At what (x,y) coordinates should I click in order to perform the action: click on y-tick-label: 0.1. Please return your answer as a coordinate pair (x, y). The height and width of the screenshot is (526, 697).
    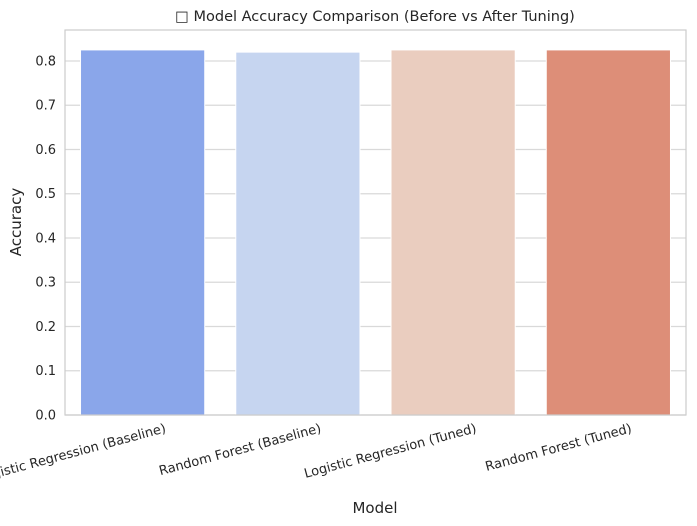
    Looking at the image, I should click on (45, 371).